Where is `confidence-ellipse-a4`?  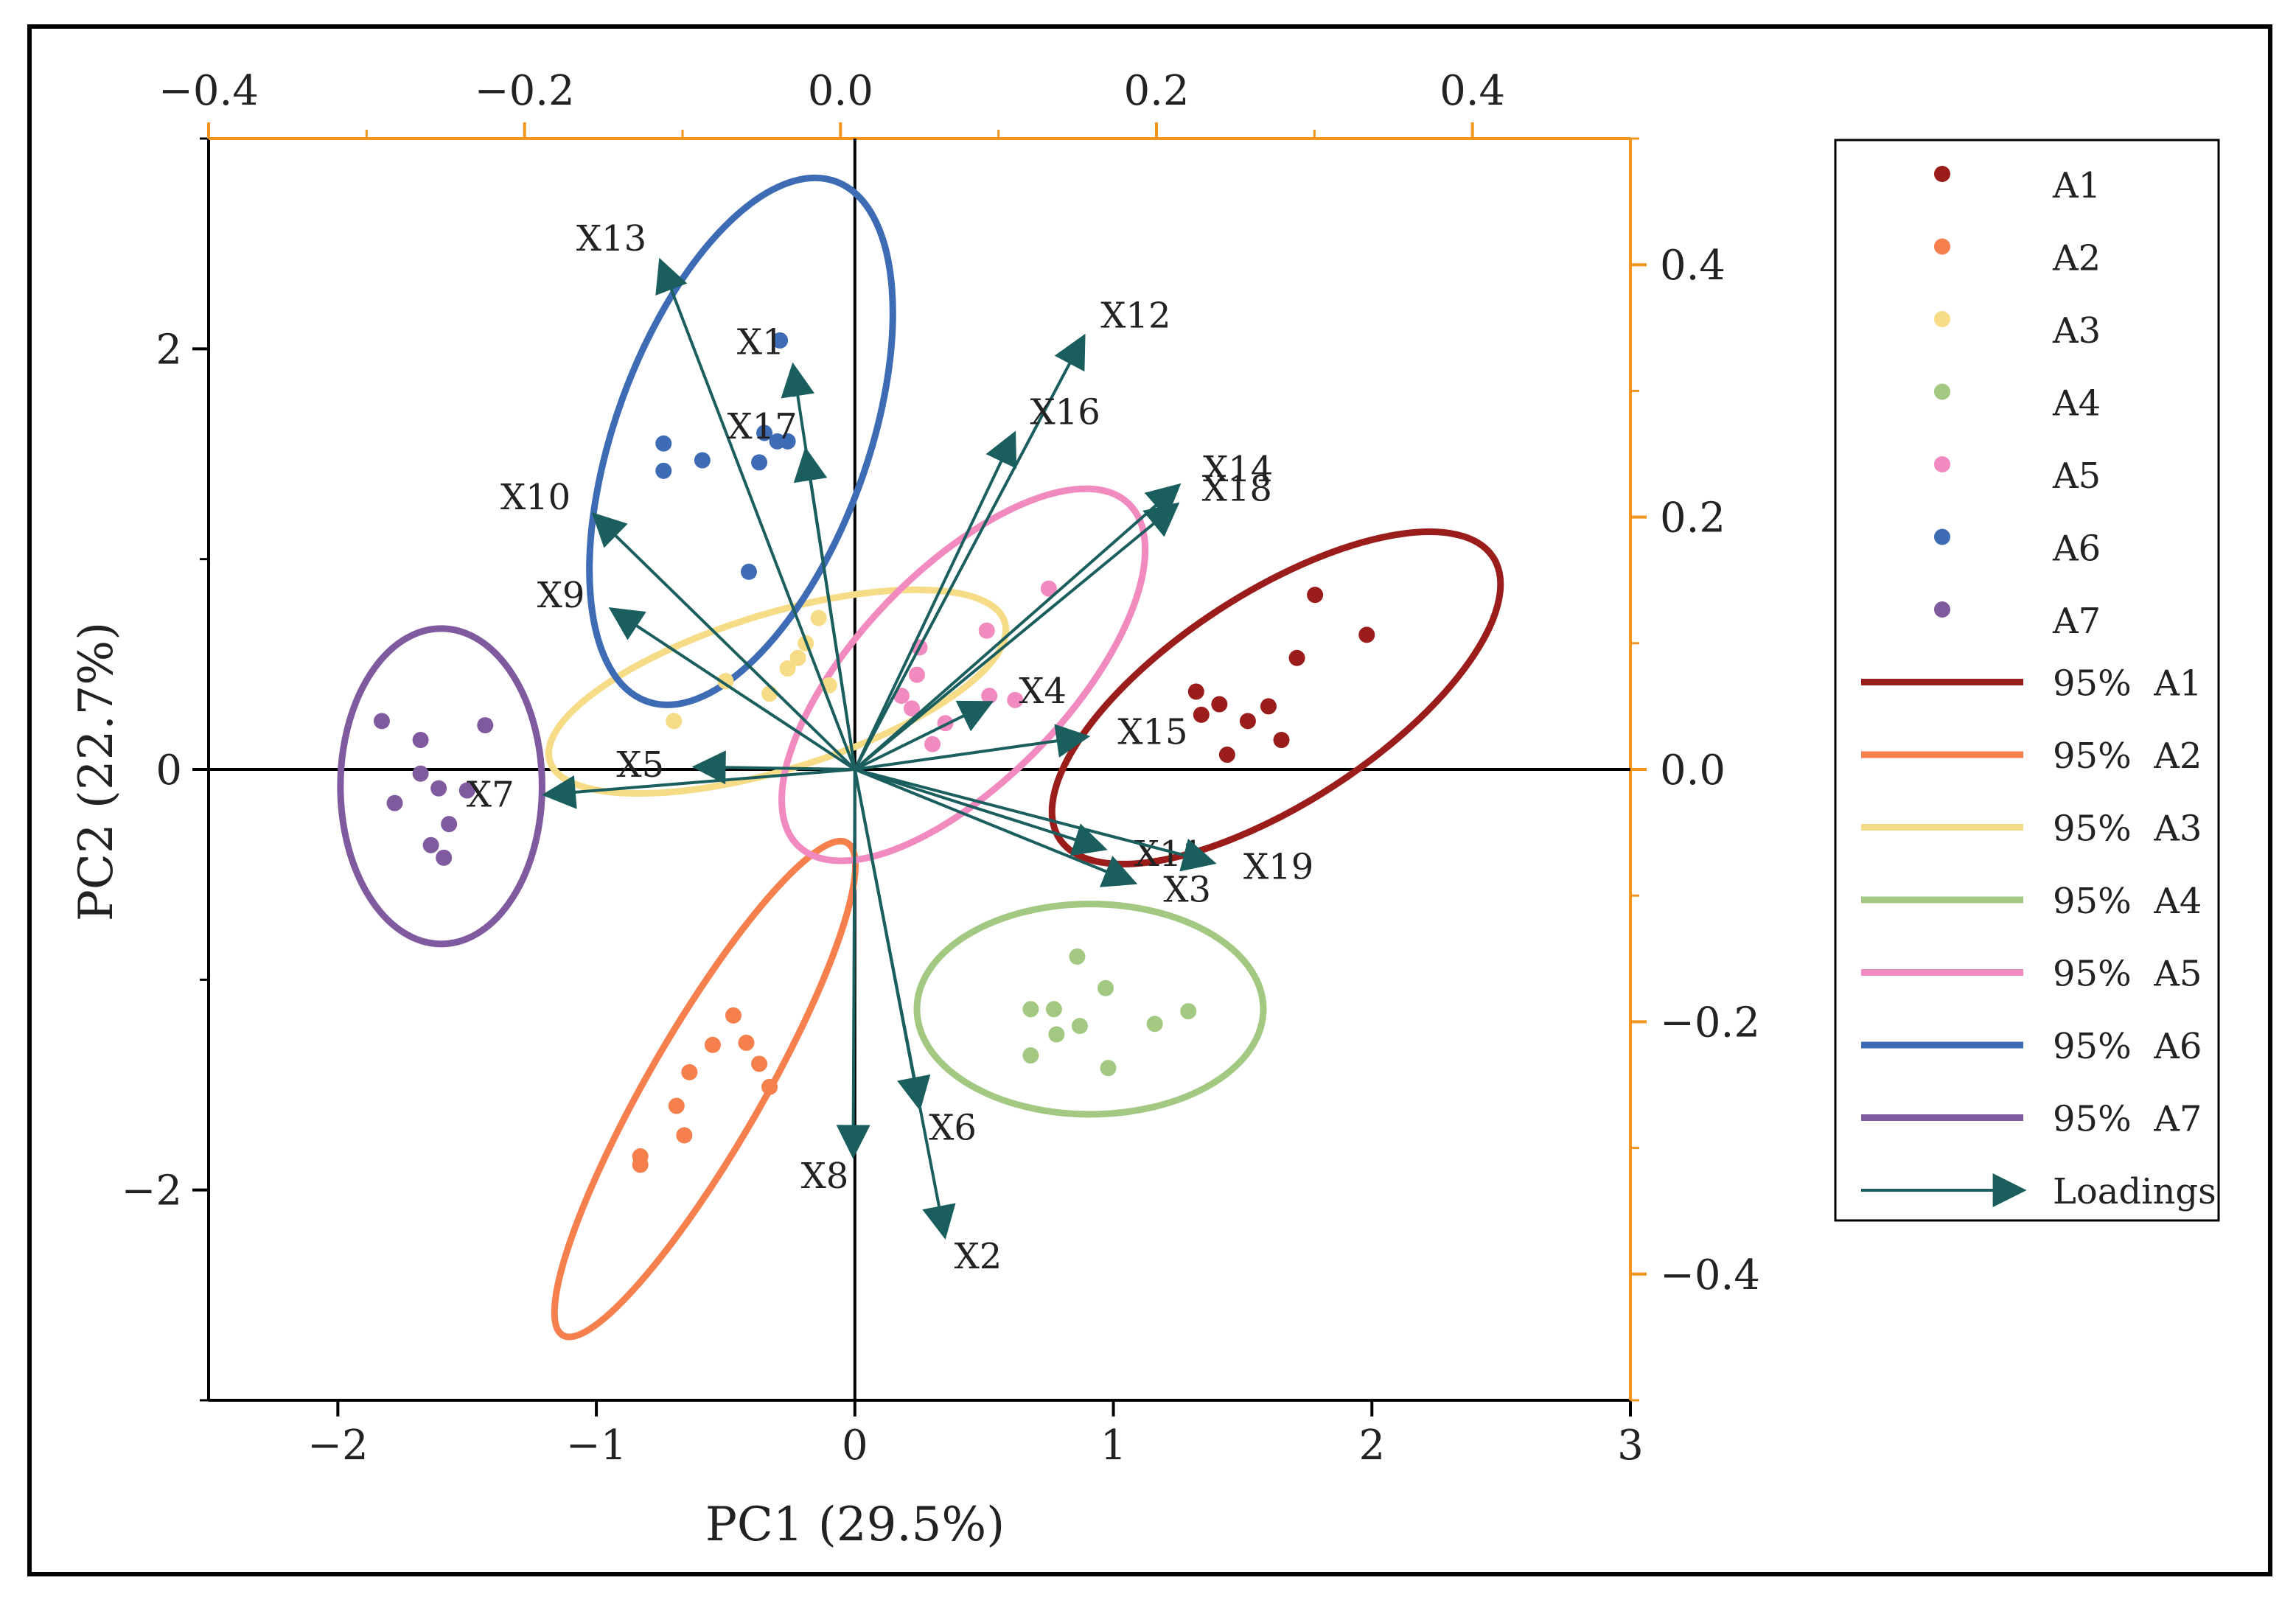
confidence-ellipse-a4 is located at coordinates (1090, 1010).